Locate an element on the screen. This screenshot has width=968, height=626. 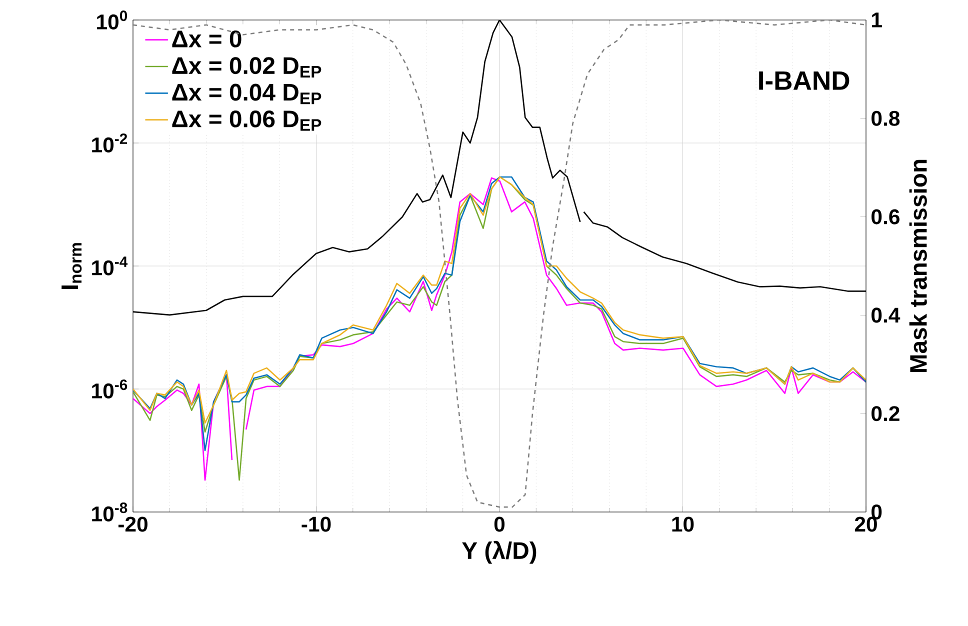
y2-tick-label: 0.6 is located at coordinates (886, 216).